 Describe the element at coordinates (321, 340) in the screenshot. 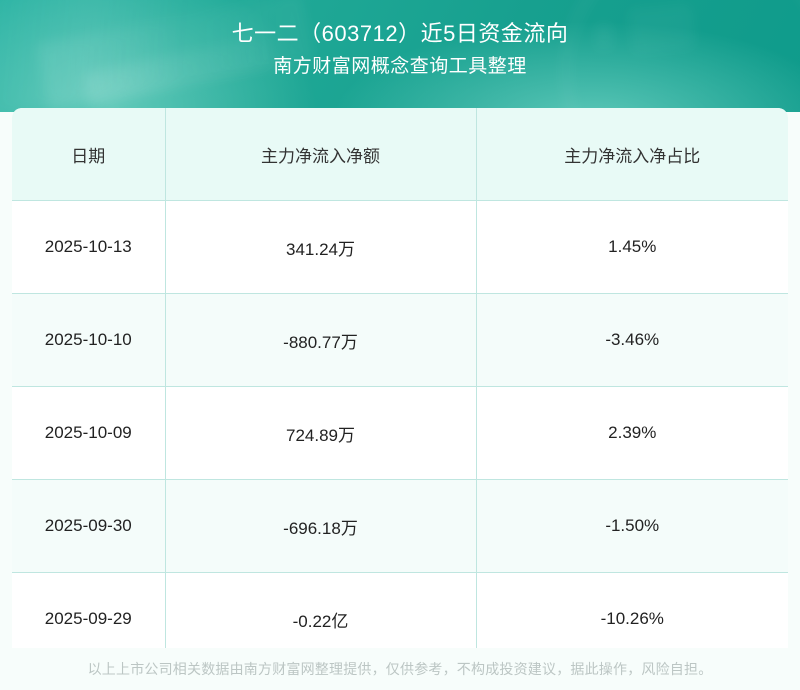

I see `cell-net-amount: -880.77万` at that location.